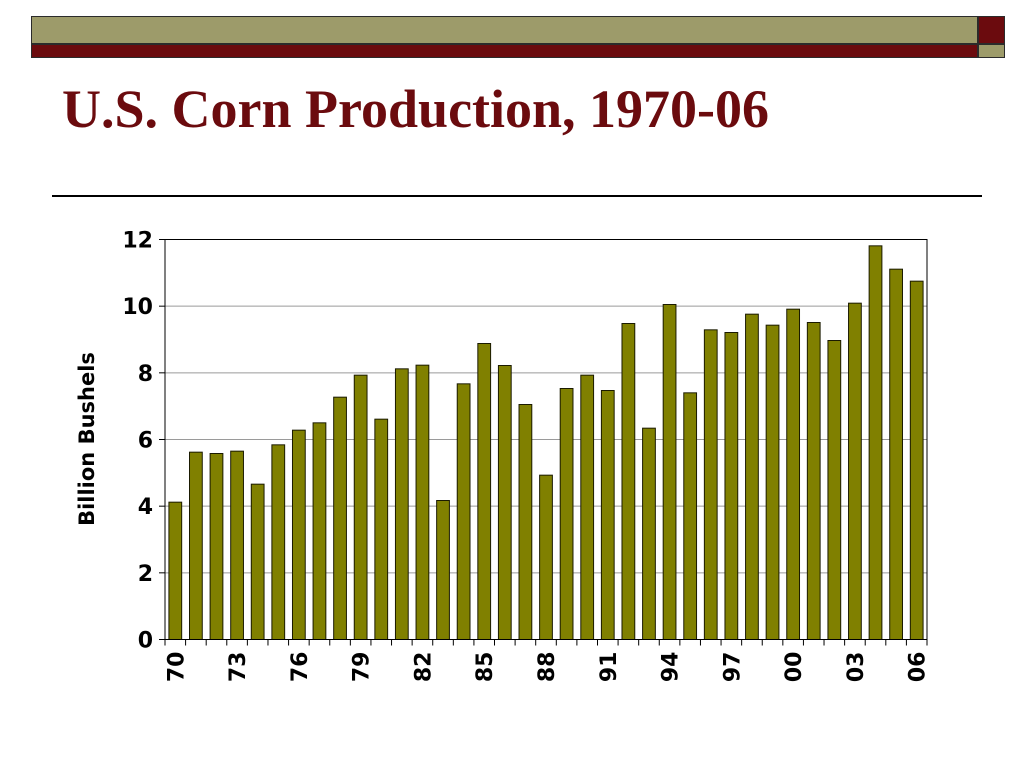 The height and width of the screenshot is (768, 1024). Describe the element at coordinates (196, 545) in the screenshot. I see `bar-1971` at that location.